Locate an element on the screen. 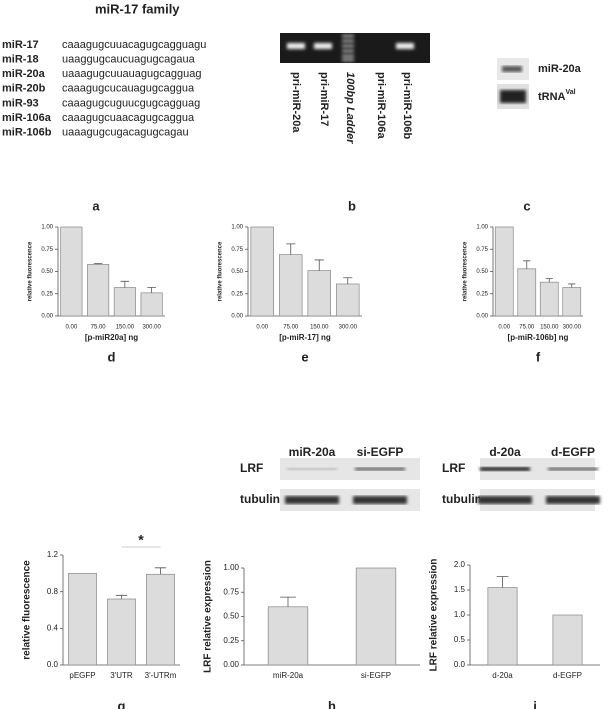  x-tick-label: miR-20a is located at coordinates (288, 675).